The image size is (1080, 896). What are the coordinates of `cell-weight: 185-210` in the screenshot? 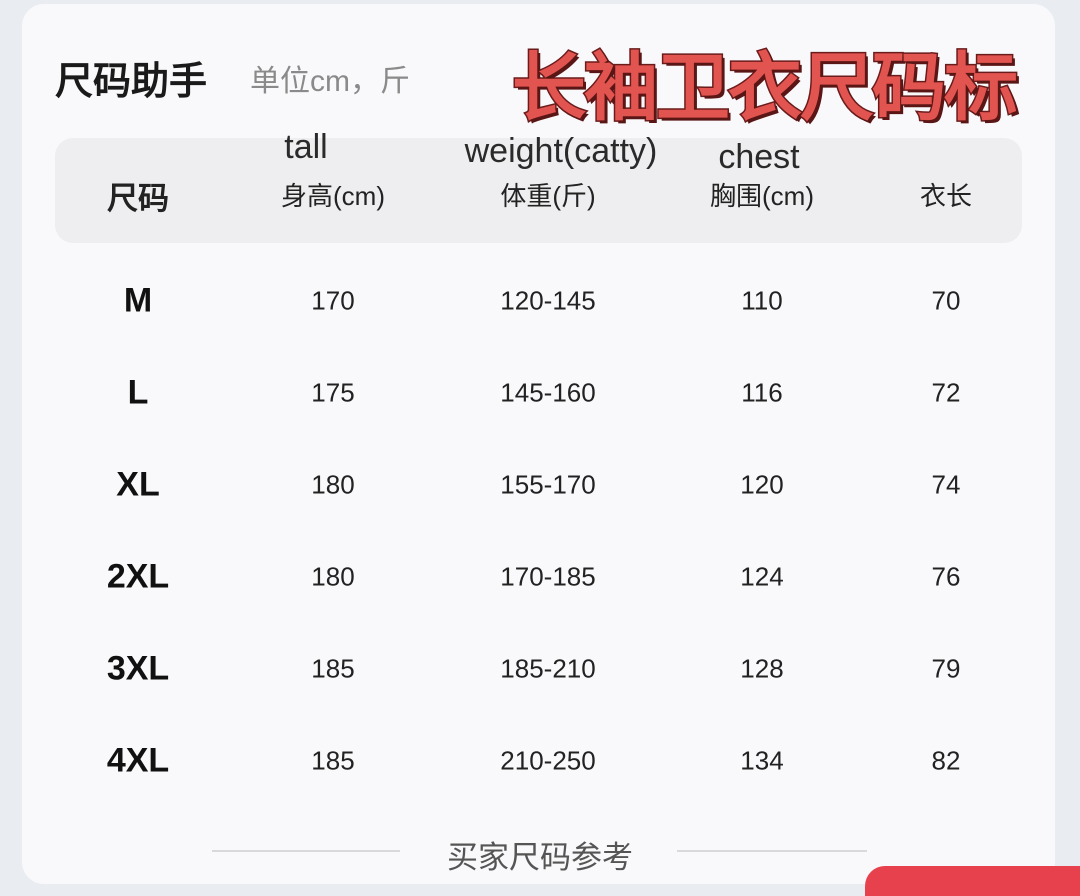 It's located at (548, 668).